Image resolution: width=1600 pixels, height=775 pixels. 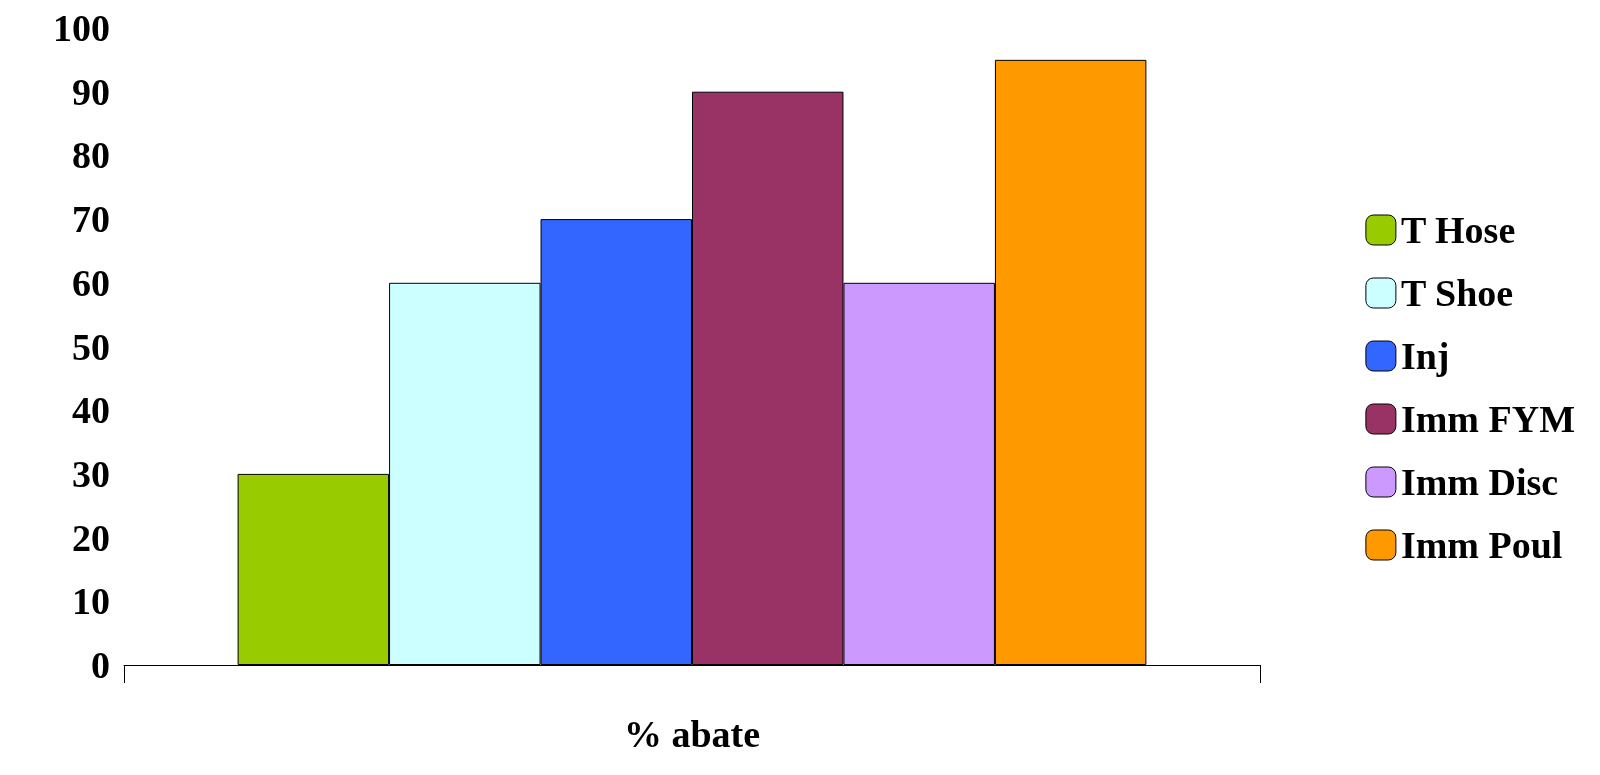 I want to click on y-tick-label: 50, so click(x=91, y=346).